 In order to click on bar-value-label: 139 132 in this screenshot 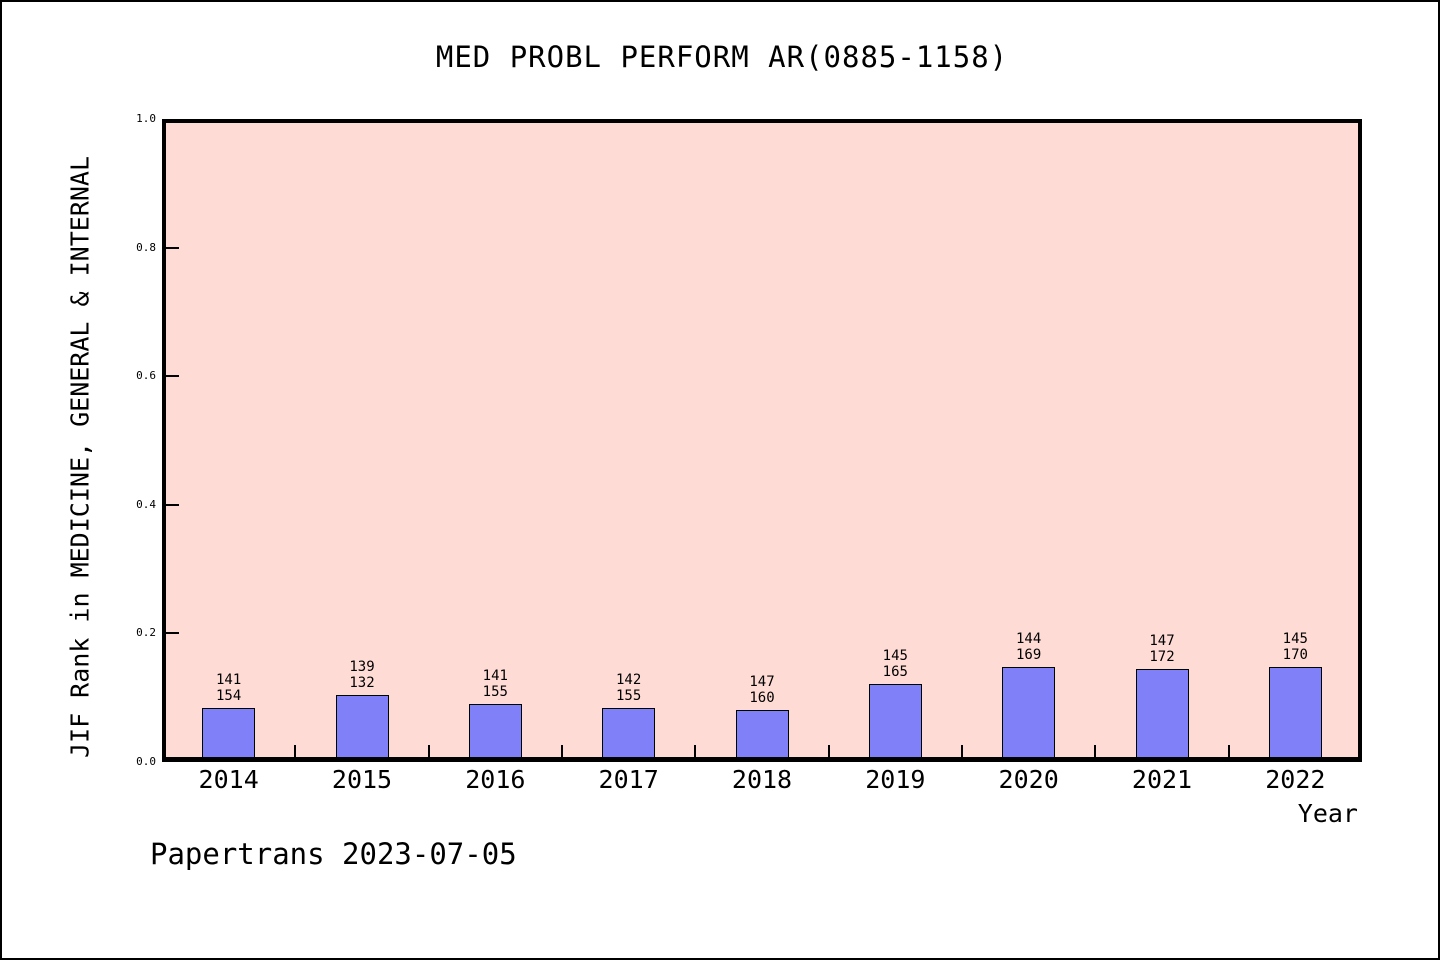, I will do `click(362, 675)`.